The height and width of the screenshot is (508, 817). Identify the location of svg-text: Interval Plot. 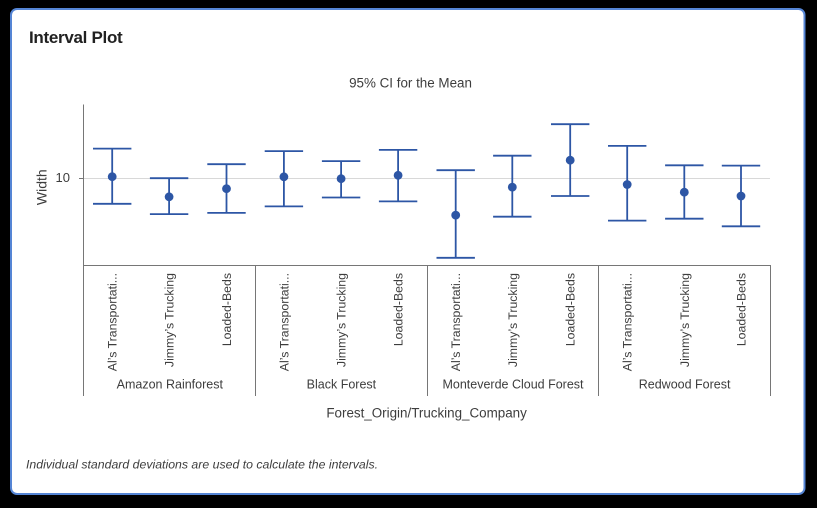
(76, 37).